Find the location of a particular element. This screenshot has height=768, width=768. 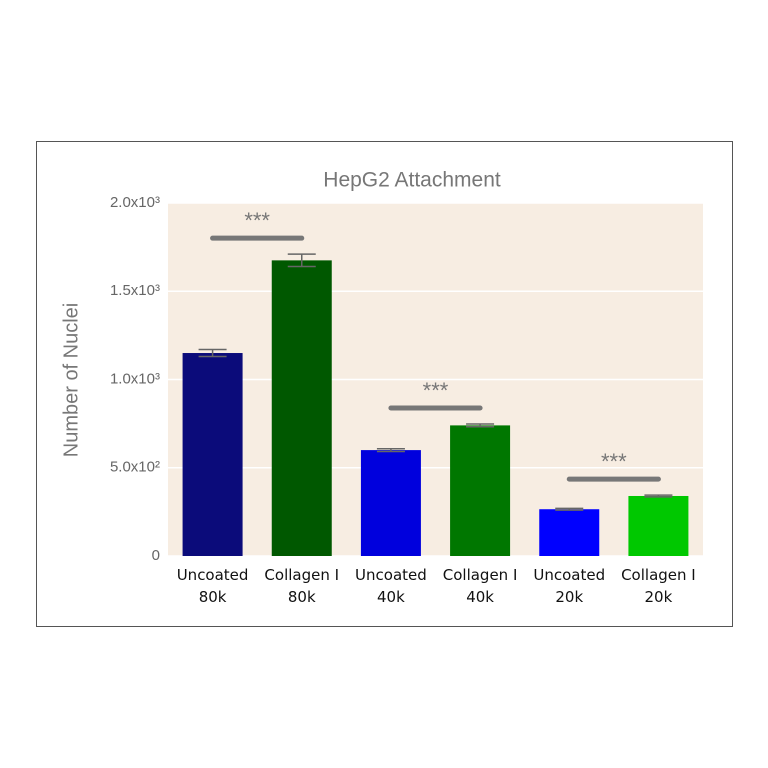

y-axis-label: Number of Nuclei is located at coordinates (71, 380).